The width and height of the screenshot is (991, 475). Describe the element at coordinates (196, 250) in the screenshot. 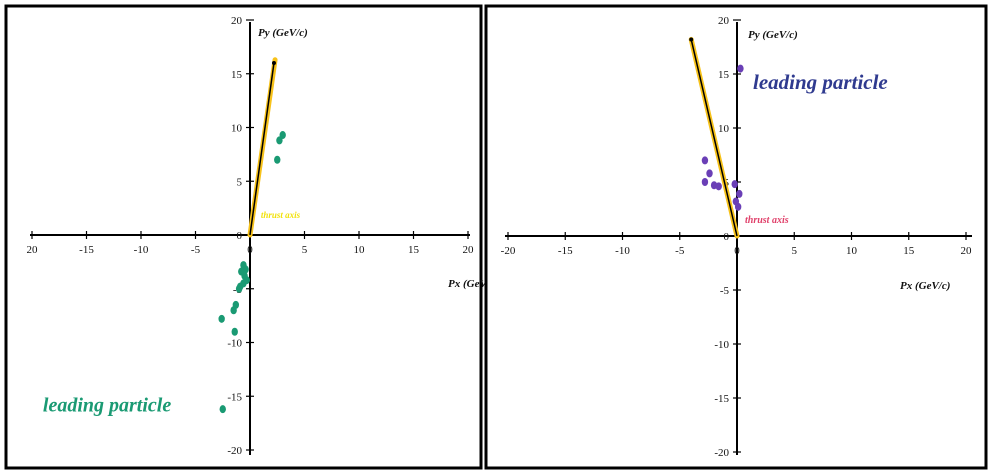

I see `left-x-tick-label: -5` at that location.